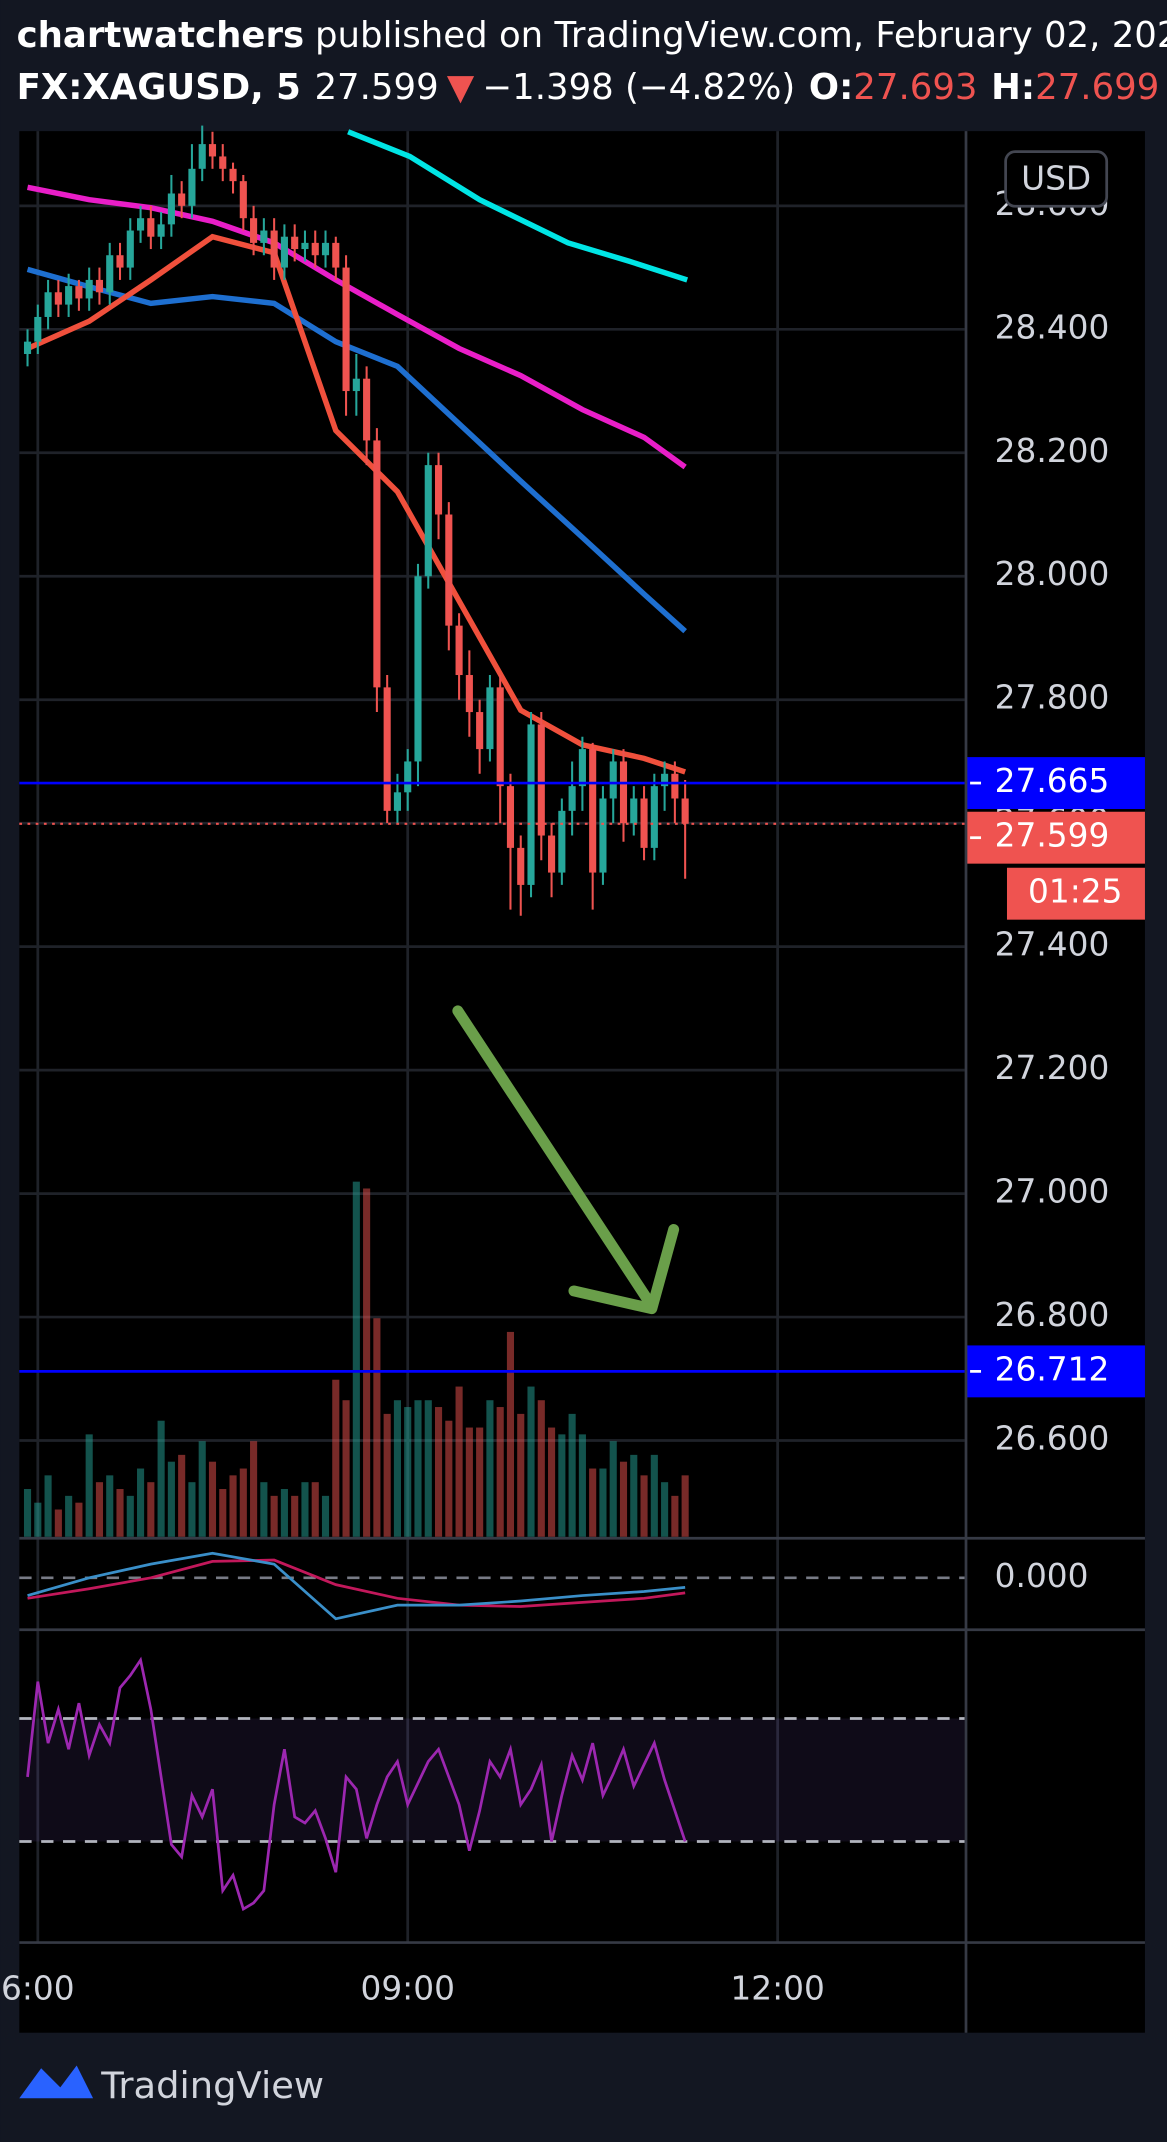 The height and width of the screenshot is (2142, 1167). Describe the element at coordinates (1052, 698) in the screenshot. I see `y-tick-label: 27.800` at that location.